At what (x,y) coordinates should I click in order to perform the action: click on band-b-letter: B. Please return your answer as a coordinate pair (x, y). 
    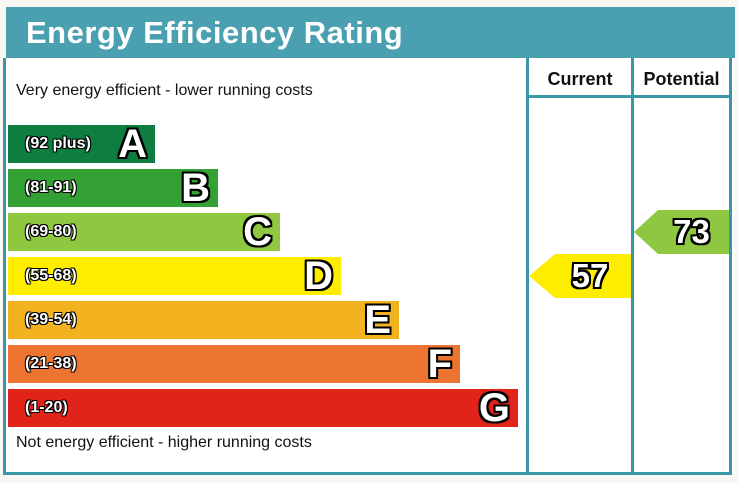
    Looking at the image, I should click on (195, 188).